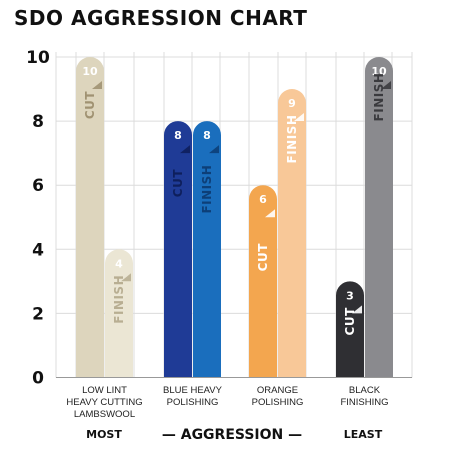  Describe the element at coordinates (292, 103) in the screenshot. I see `bar-value-label: 9` at that location.